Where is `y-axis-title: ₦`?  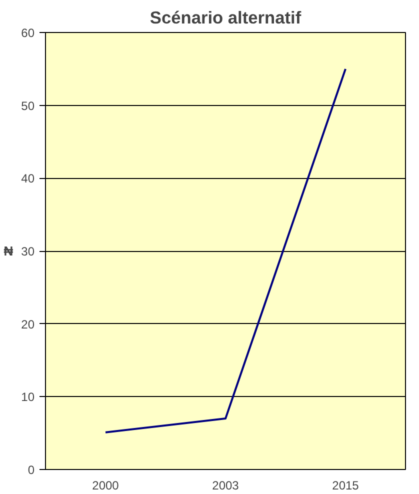
y-axis-title: ₦ is located at coordinates (9, 251).